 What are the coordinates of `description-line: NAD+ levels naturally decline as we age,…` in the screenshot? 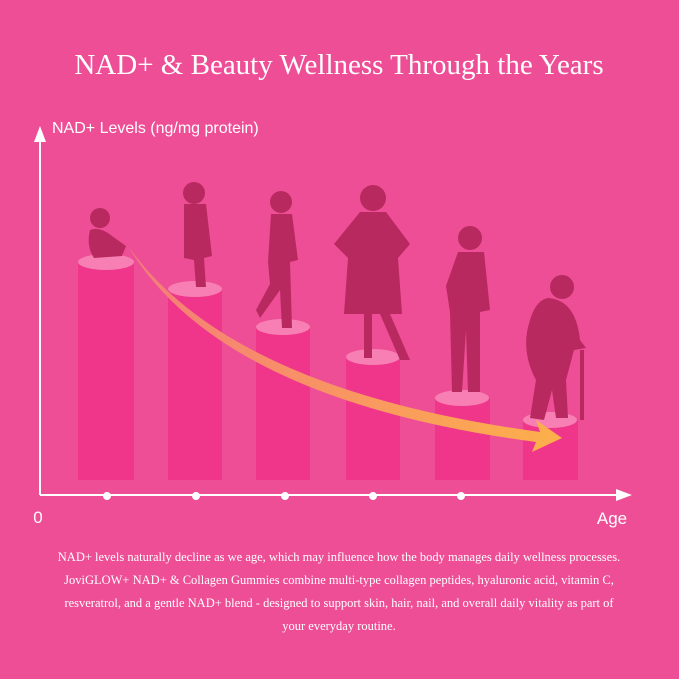 It's located at (339, 557).